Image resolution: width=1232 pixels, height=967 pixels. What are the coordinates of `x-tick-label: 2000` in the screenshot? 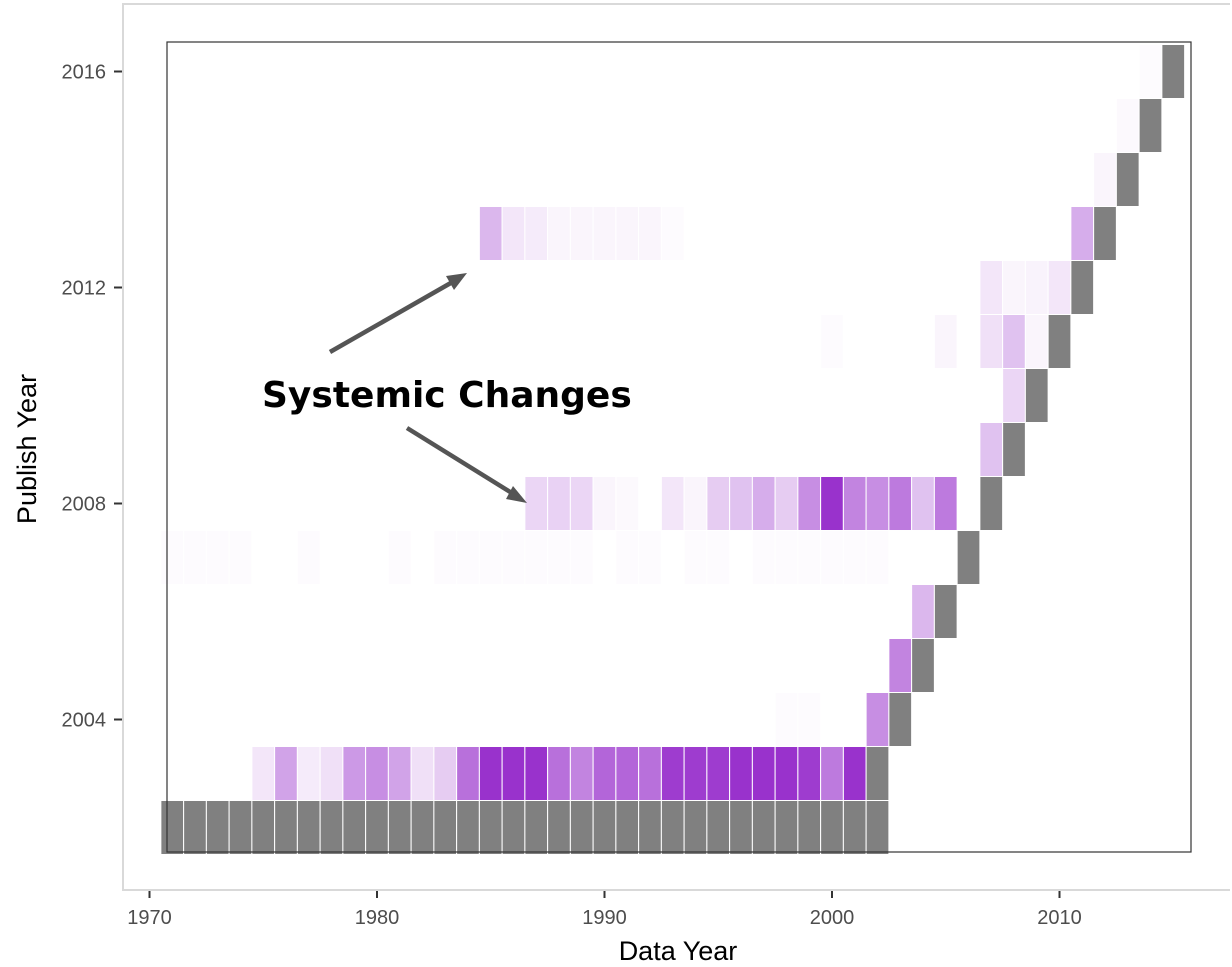 It's located at (832, 918).